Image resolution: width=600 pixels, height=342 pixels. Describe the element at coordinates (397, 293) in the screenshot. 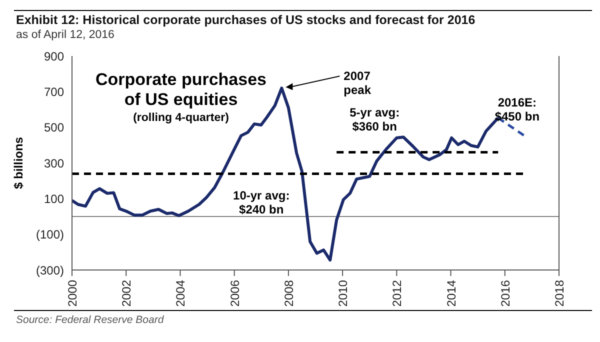

I see `x-tick-label: 2012` at that location.